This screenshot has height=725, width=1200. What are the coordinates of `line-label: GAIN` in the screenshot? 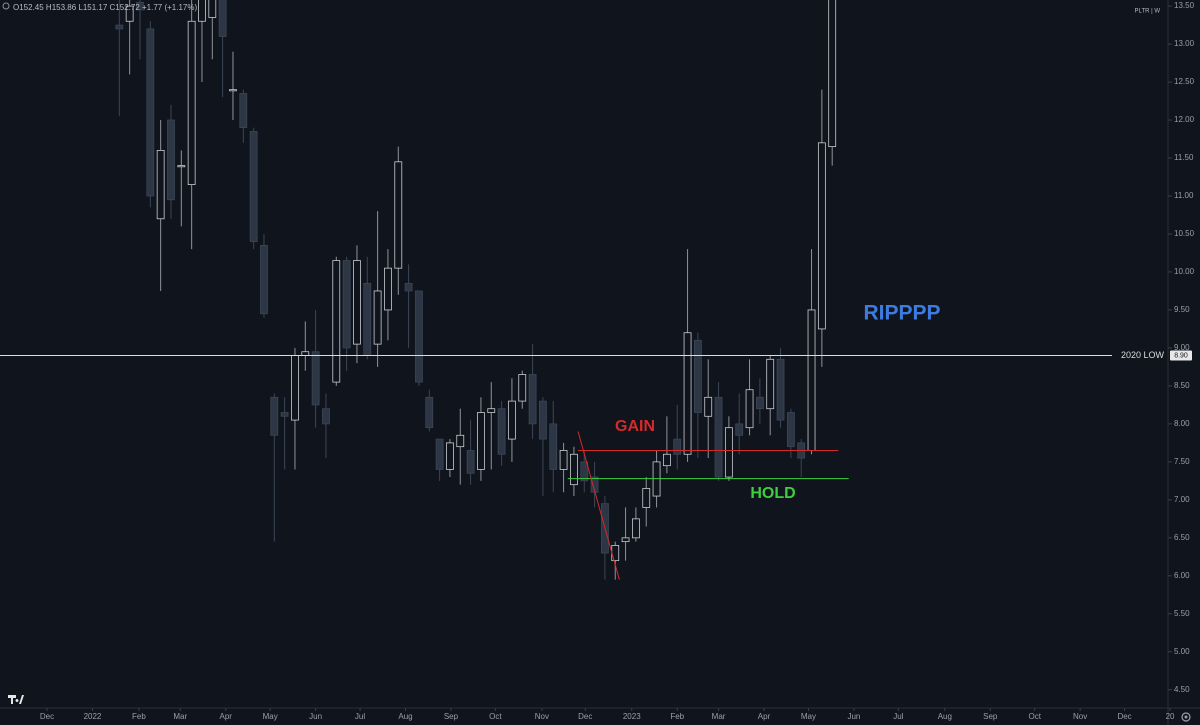 It's located at (635, 426).